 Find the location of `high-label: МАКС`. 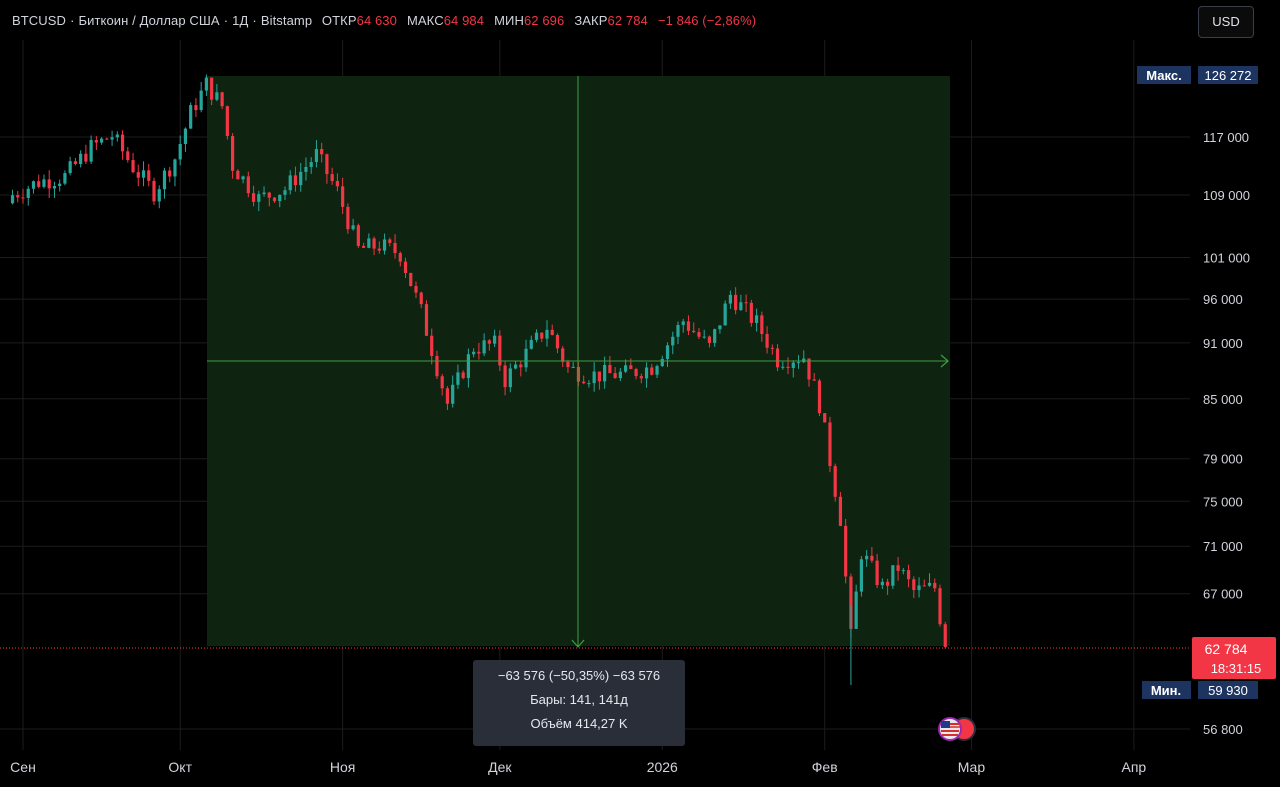

high-label: МАКС is located at coordinates (425, 20).